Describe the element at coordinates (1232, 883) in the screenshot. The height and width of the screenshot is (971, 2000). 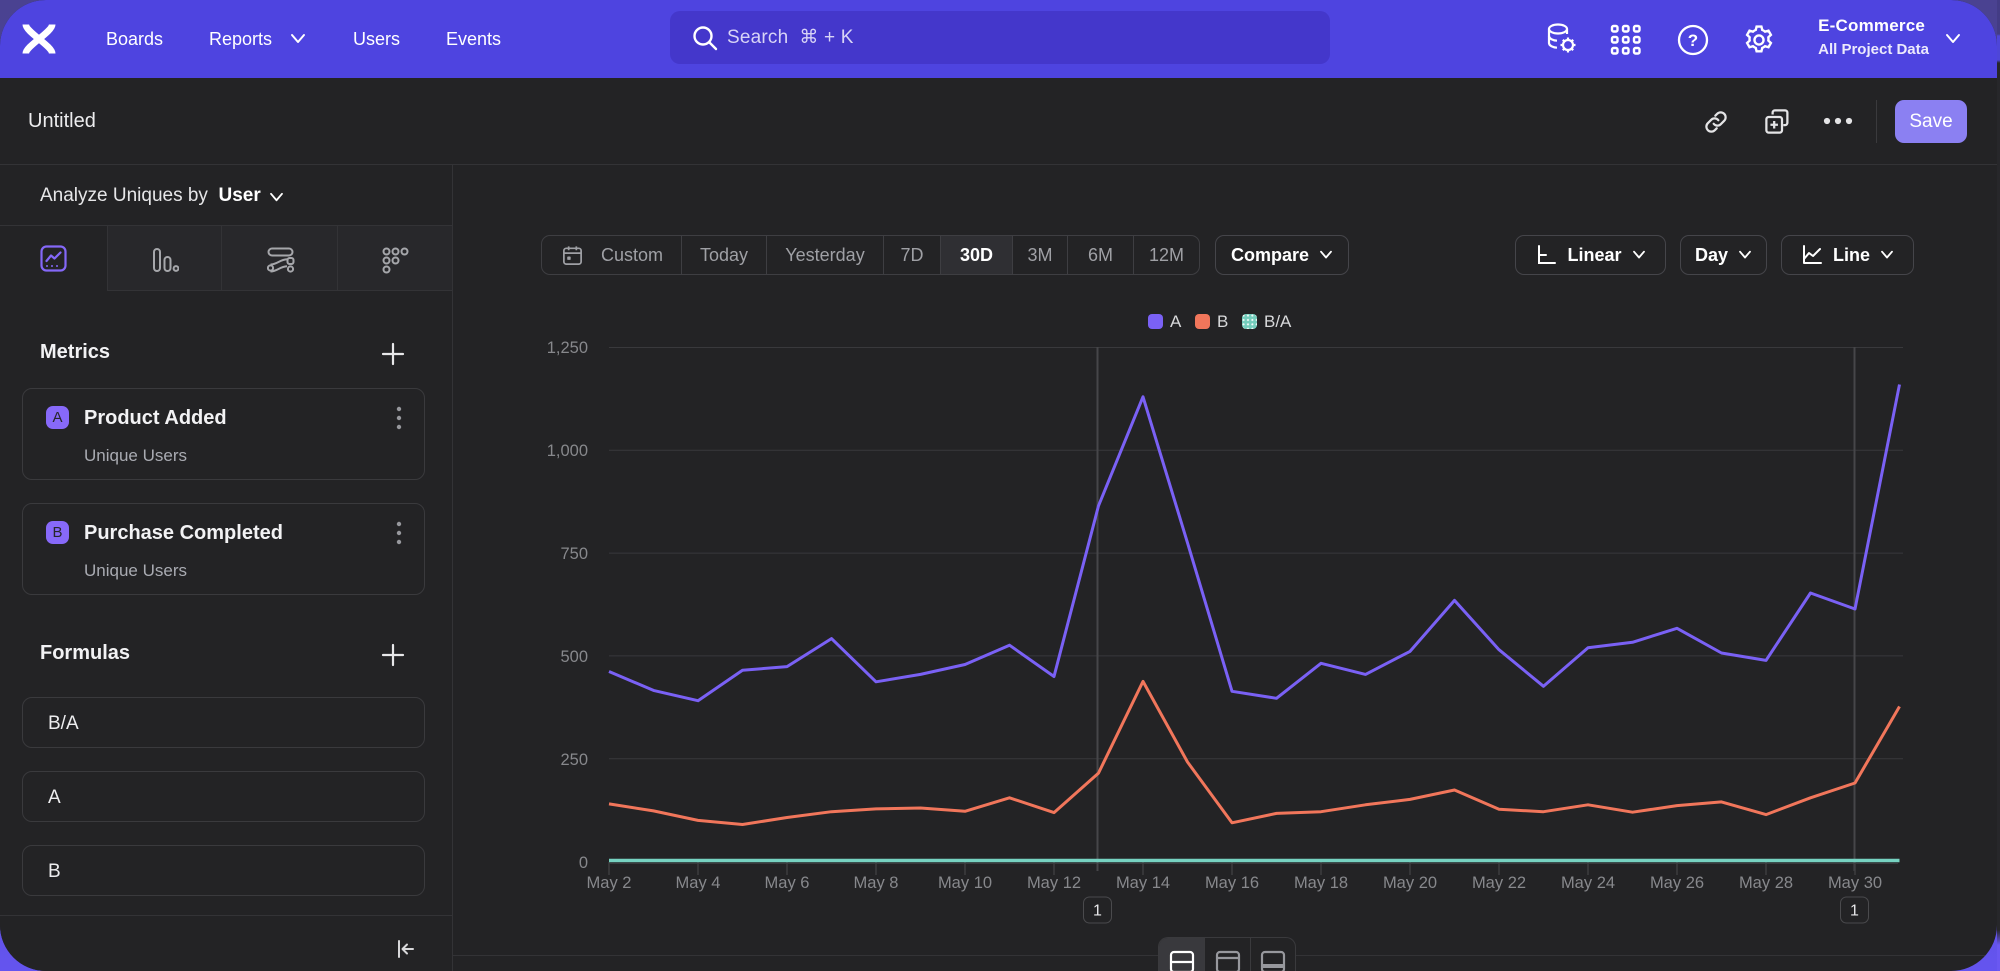
I see `svg-text: May 16` at that location.